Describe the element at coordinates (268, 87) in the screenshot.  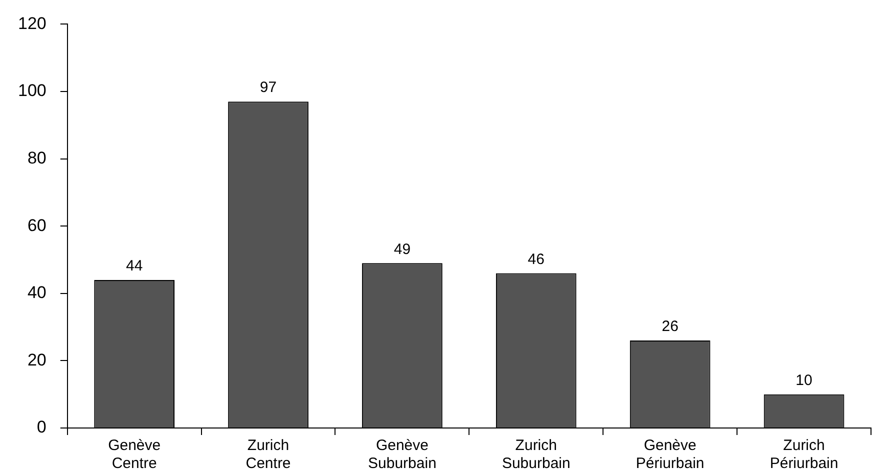
I see `data-label: 97` at that location.